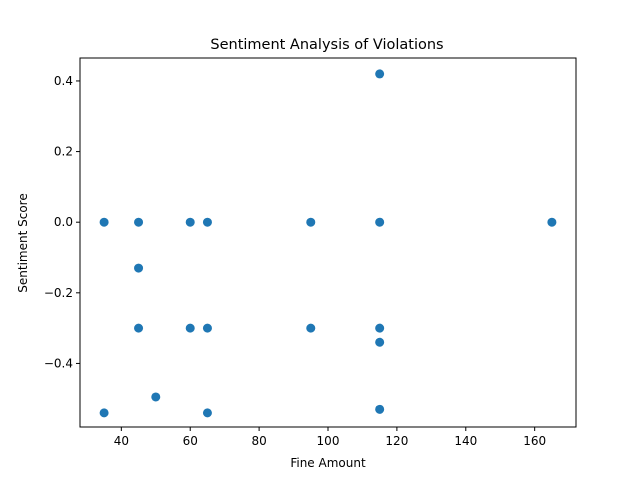  Describe the element at coordinates (465, 441) in the screenshot. I see `x-tick-label: 140` at that location.